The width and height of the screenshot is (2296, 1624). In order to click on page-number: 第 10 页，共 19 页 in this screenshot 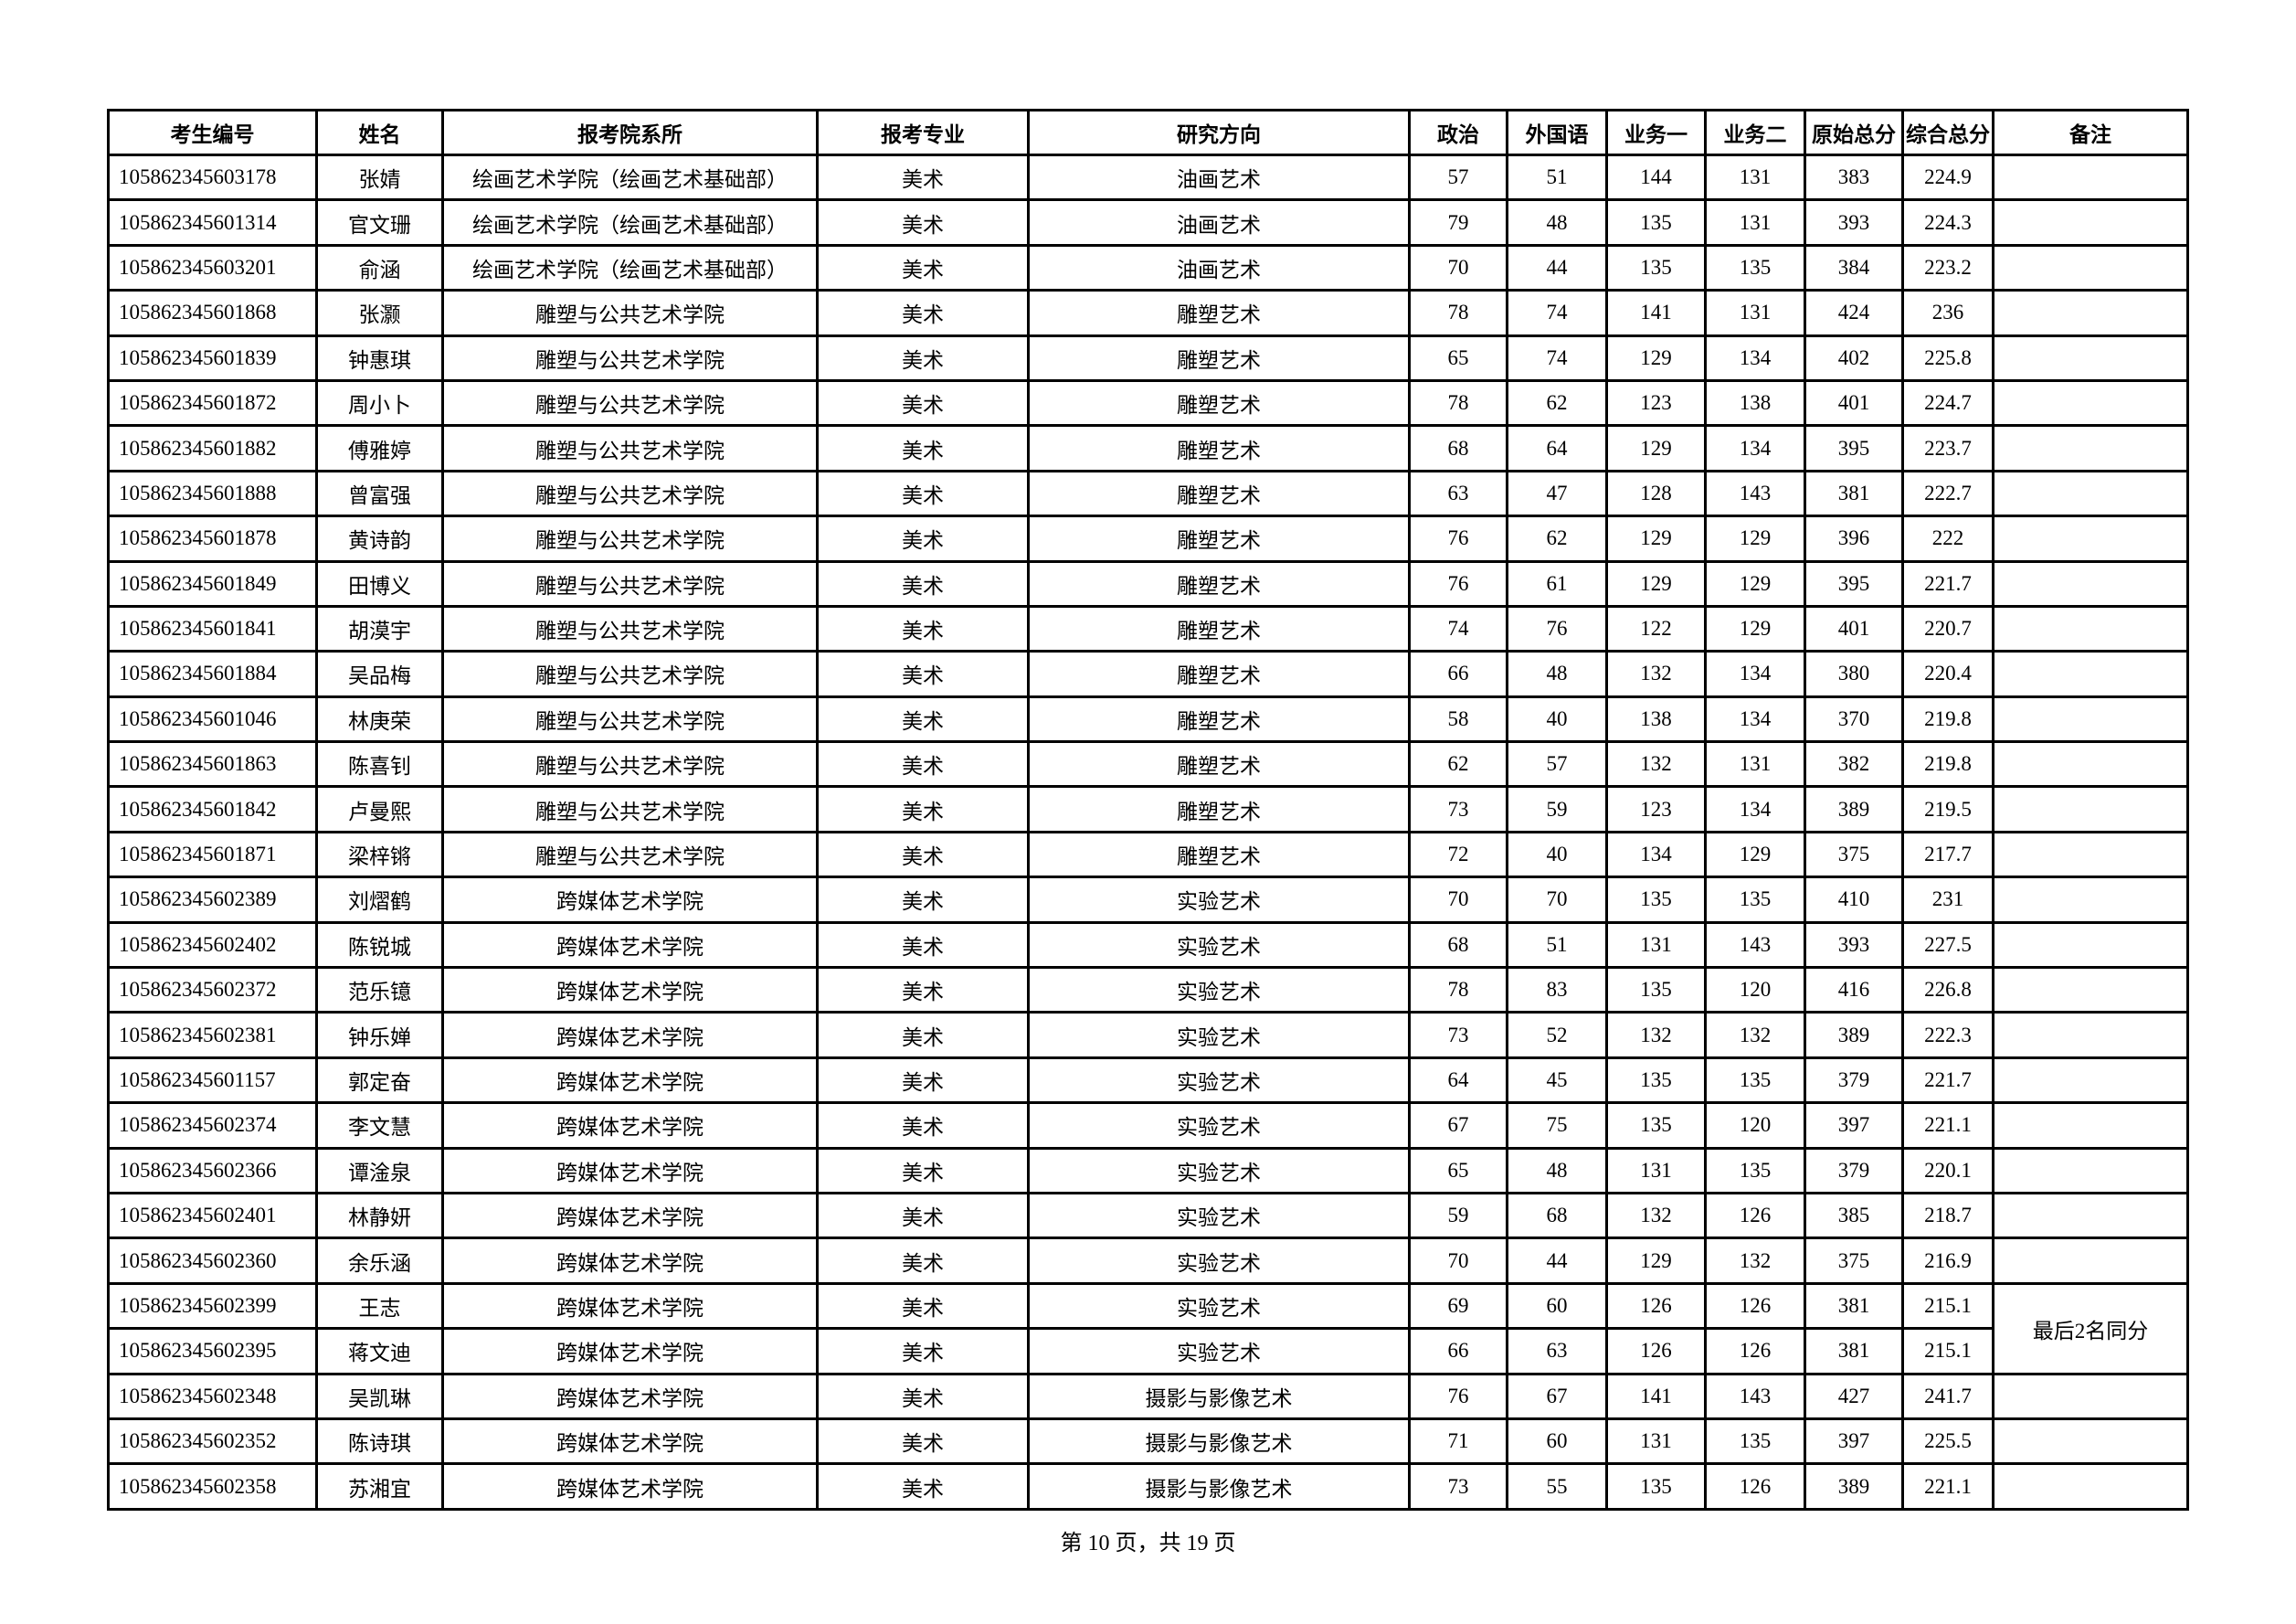, I will do `click(1148, 1543)`.